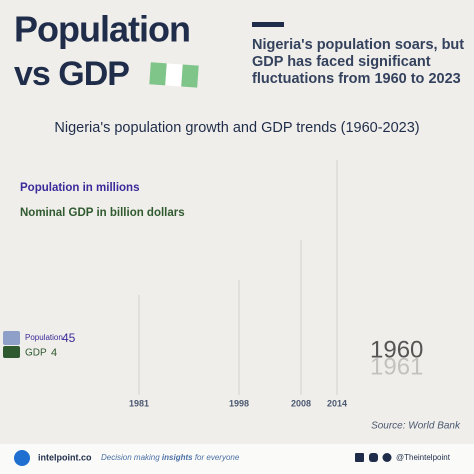 The image size is (474, 474). I want to click on marker-label: 1981, so click(139, 403).